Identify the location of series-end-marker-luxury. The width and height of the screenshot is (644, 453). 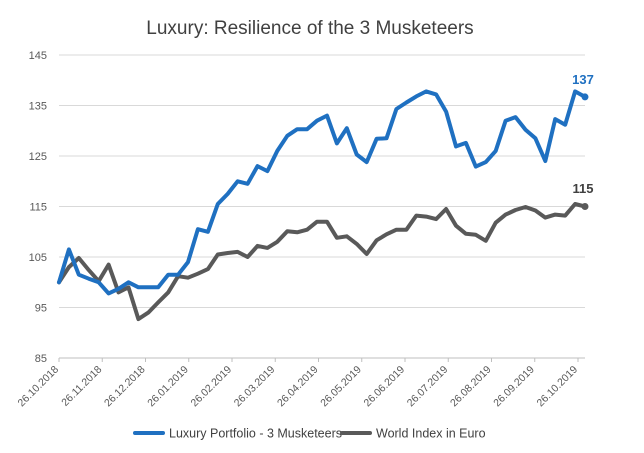
(585, 97).